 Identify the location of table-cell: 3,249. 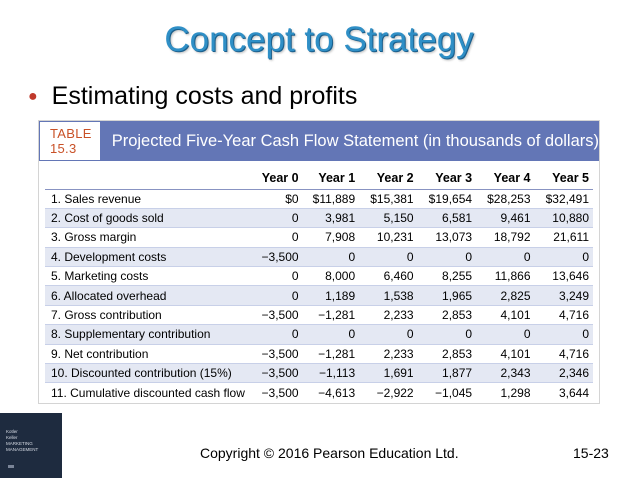
(563, 295).